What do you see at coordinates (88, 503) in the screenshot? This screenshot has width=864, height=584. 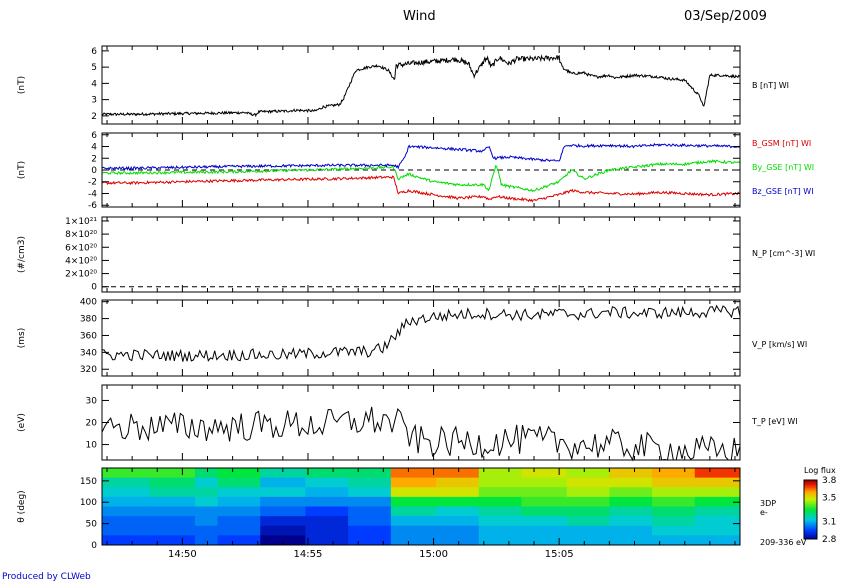 I see `y-tick-label: 100` at bounding box center [88, 503].